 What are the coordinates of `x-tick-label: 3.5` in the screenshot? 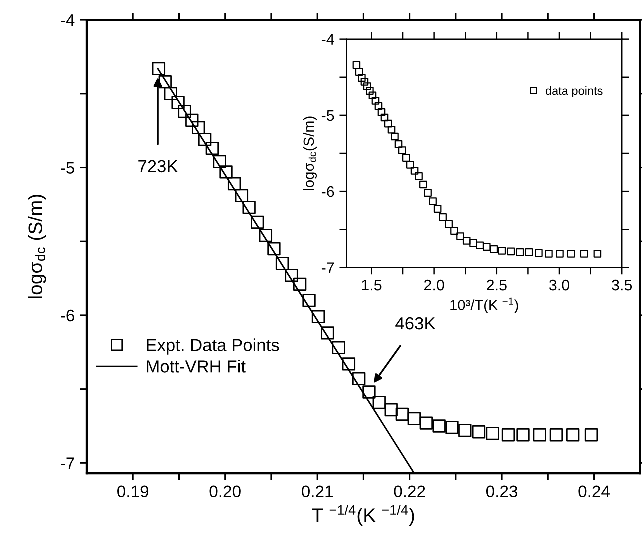 It's located at (622, 285).